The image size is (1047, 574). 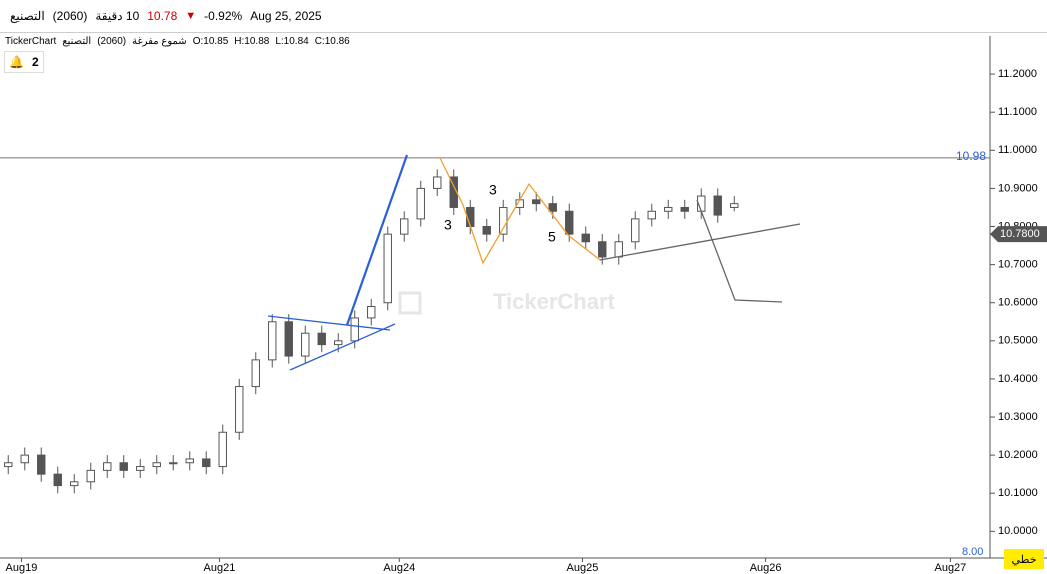 I want to click on y-tick-label: 11.1000, so click(x=1017, y=112).